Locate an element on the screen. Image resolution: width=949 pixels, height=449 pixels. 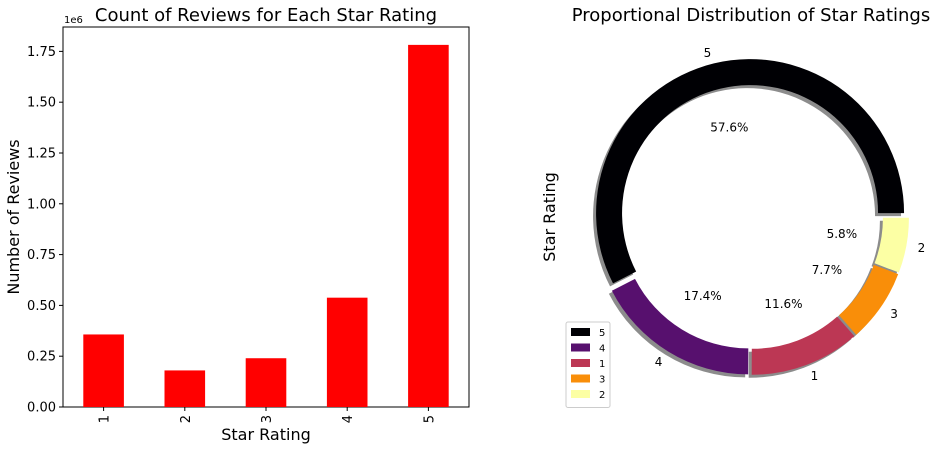
bar-x-tick-label: 1 is located at coordinates (105, 419).